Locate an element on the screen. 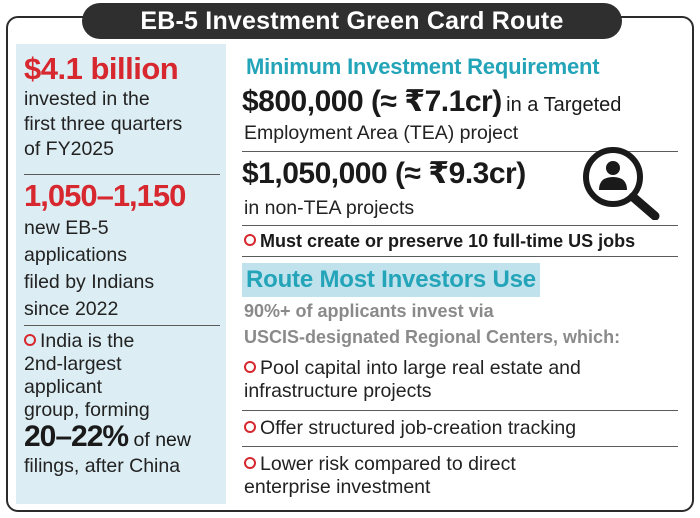 This screenshot has height=518, width=700. tea-amount-line: $800,000 (≈ ₹7.1cr) in a Targeted is located at coordinates (431, 101).